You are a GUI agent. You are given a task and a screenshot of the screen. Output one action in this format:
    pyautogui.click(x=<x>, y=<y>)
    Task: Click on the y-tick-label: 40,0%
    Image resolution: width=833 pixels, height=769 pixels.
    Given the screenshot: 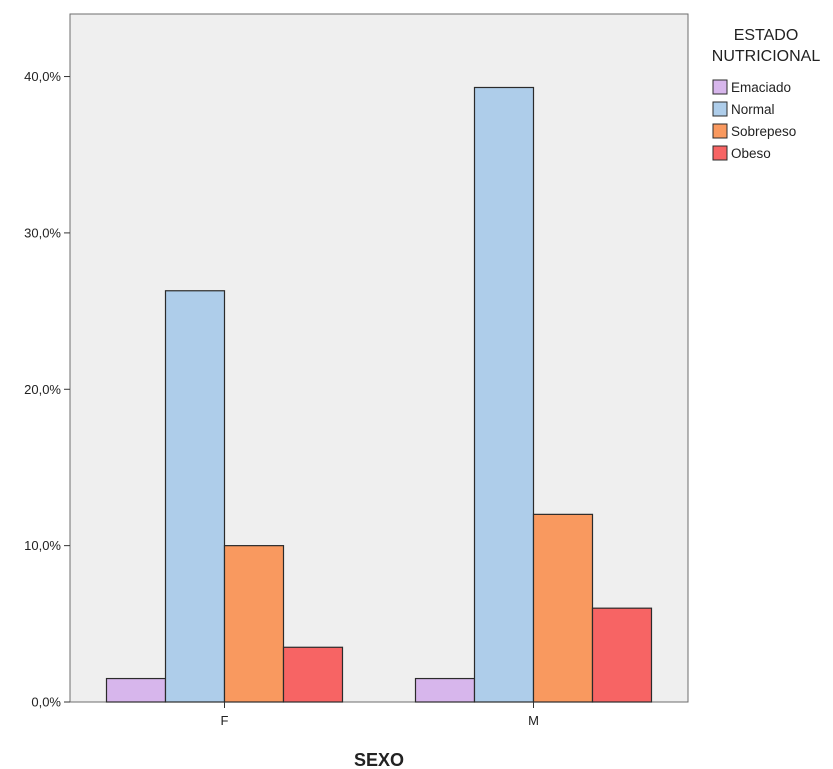 What is the action you would take?
    pyautogui.click(x=42, y=76)
    